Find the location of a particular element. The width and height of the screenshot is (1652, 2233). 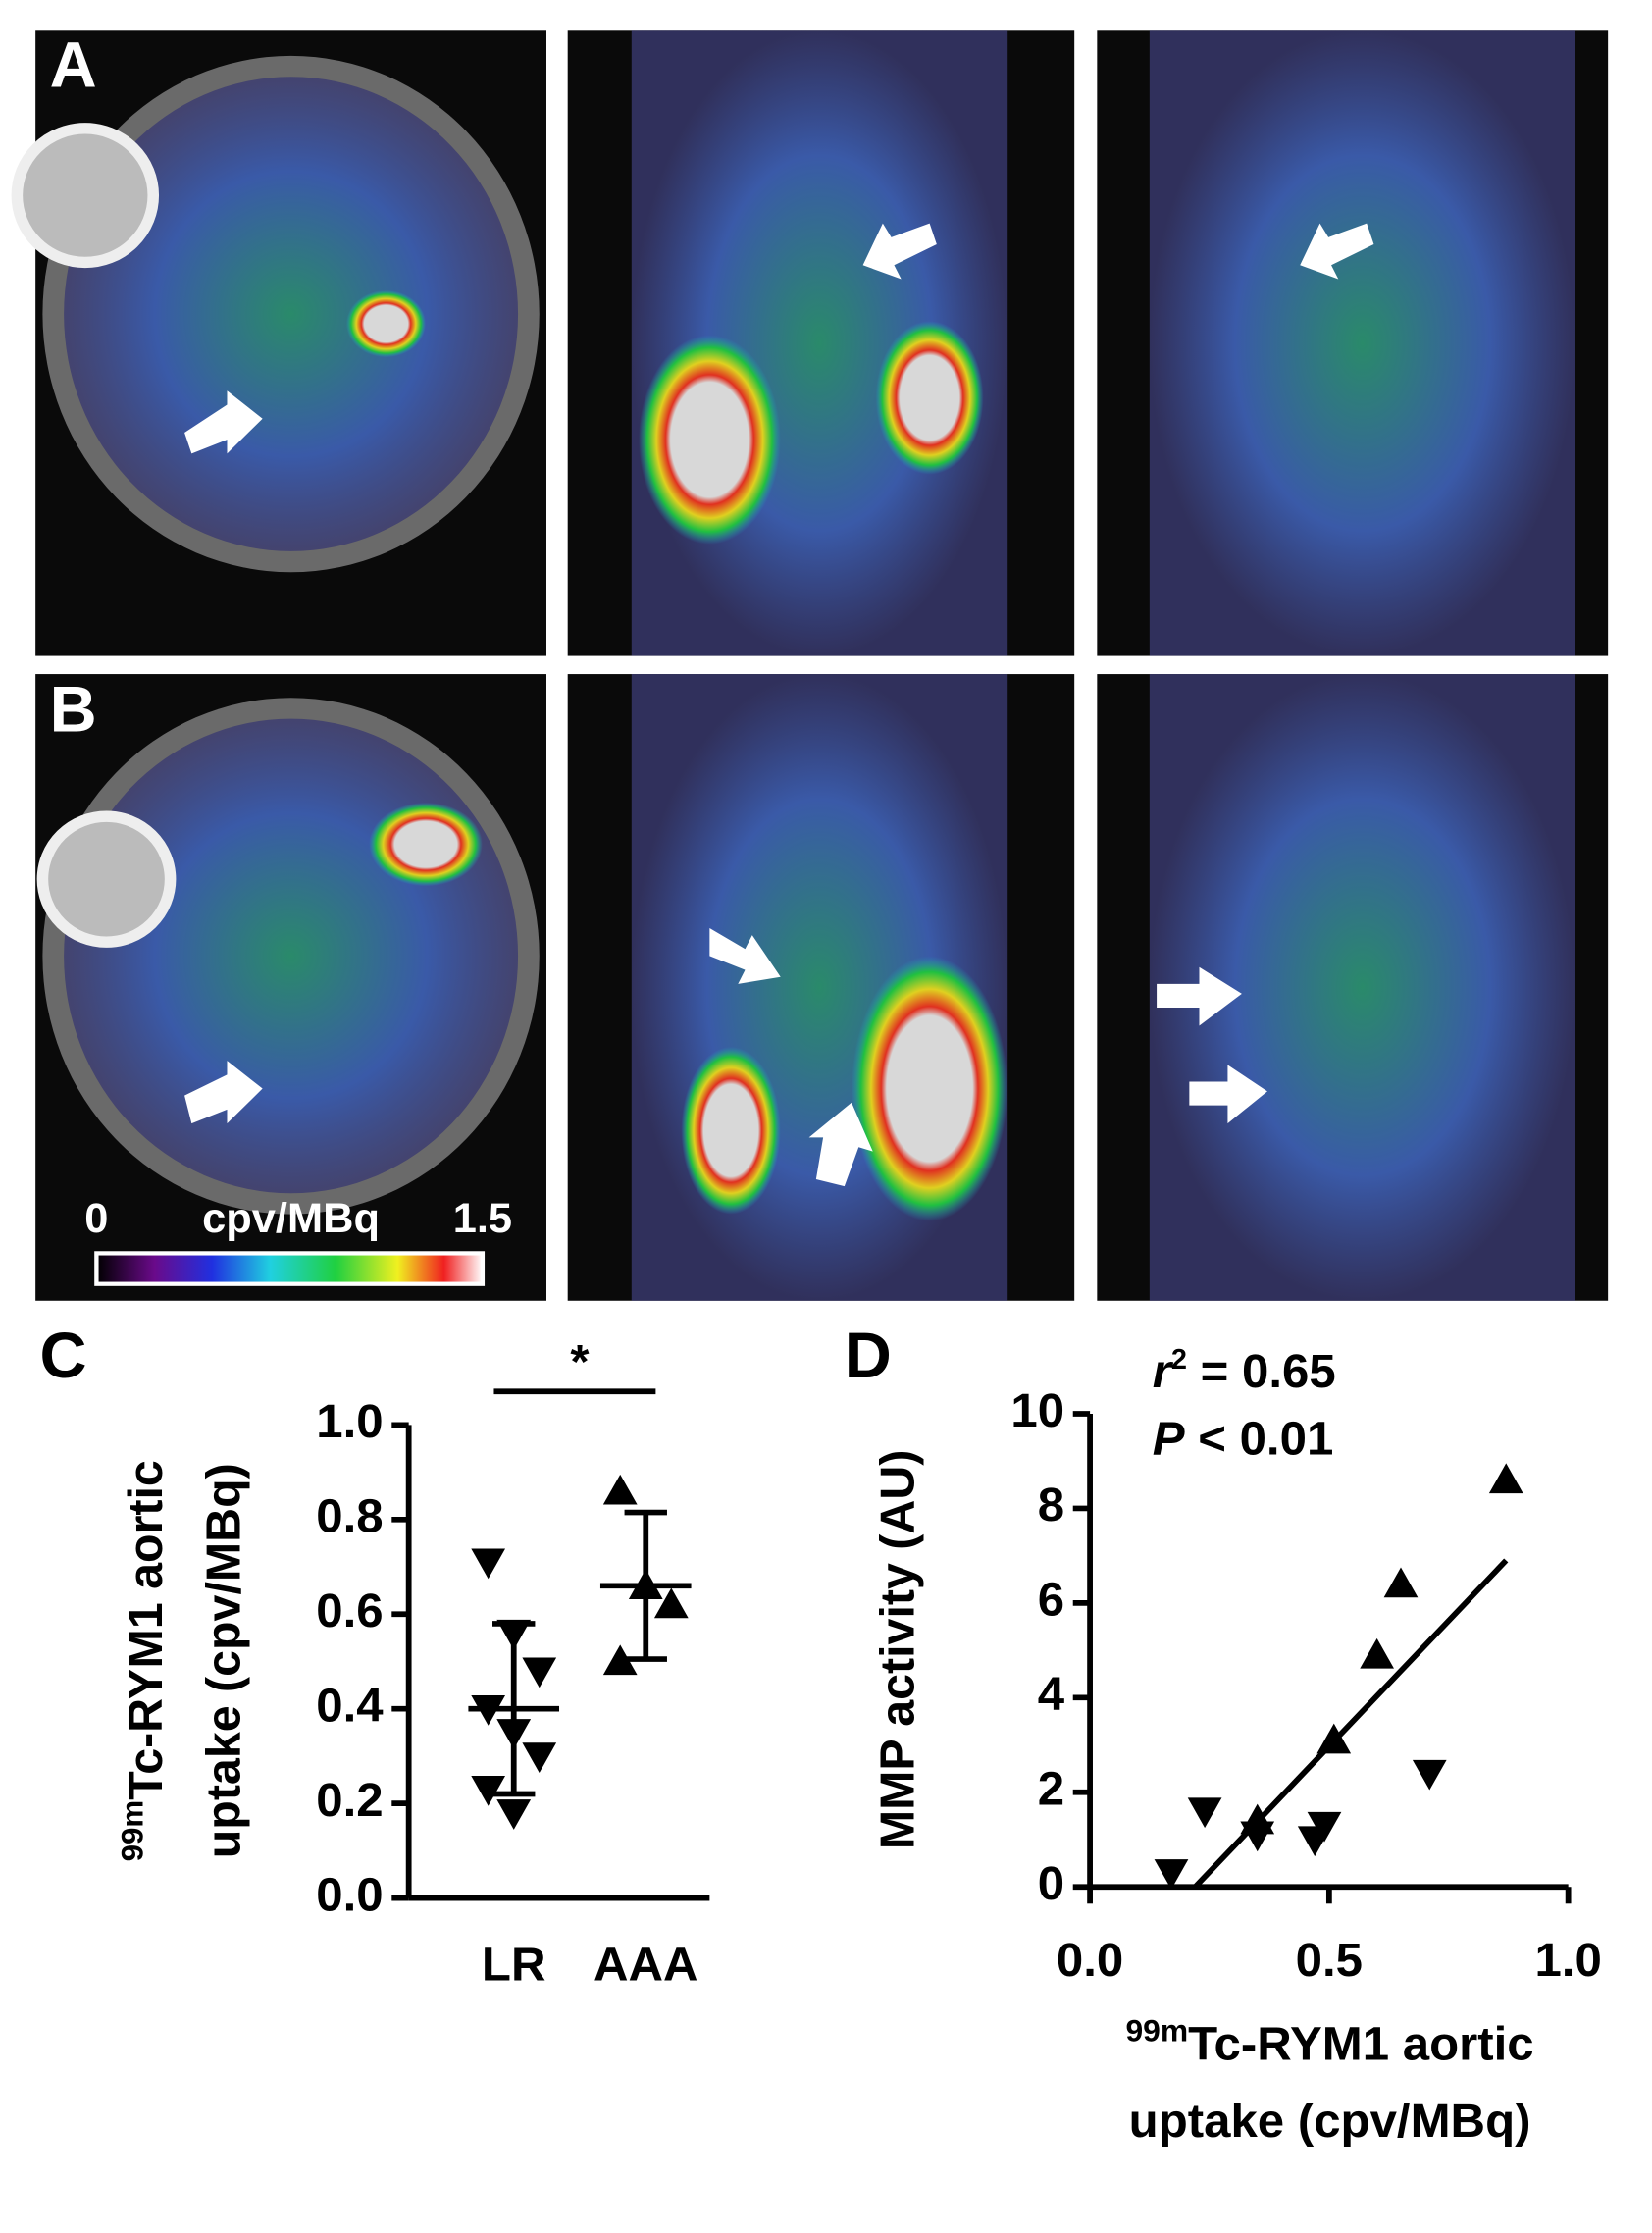

y-tick-label: 0.4 is located at coordinates (349, 1706).